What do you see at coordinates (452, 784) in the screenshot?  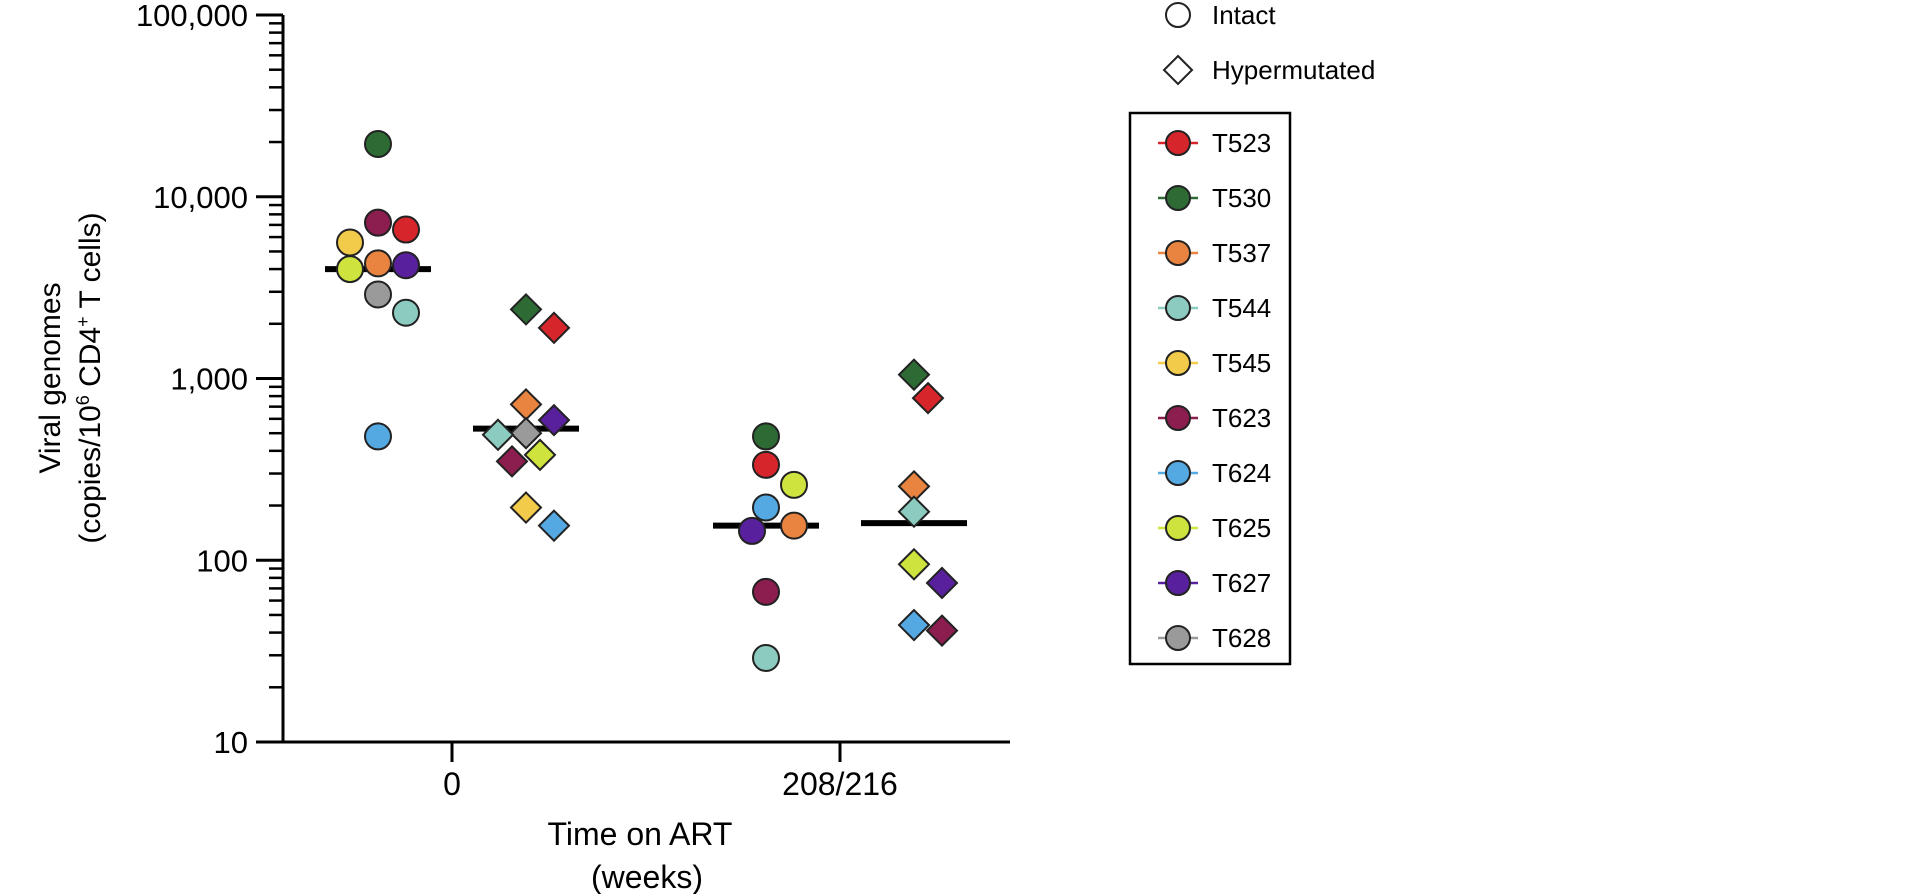 I see `x-tick-label: 0` at bounding box center [452, 784].